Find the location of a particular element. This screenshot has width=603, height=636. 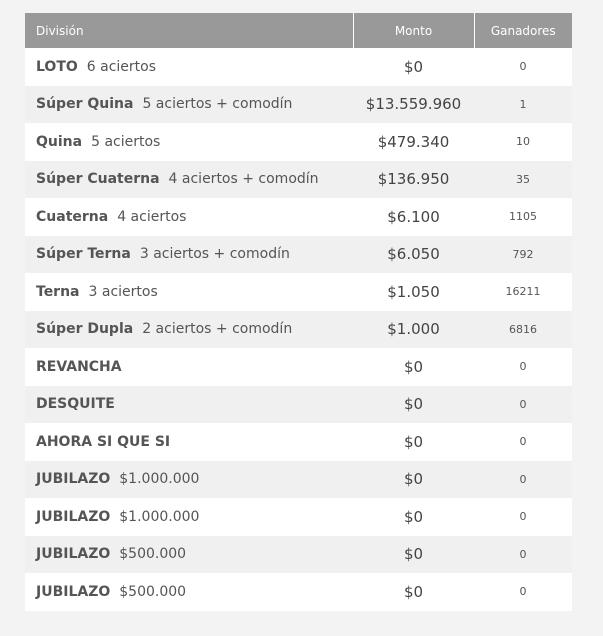

monto-cell: $1.000 is located at coordinates (413, 329).